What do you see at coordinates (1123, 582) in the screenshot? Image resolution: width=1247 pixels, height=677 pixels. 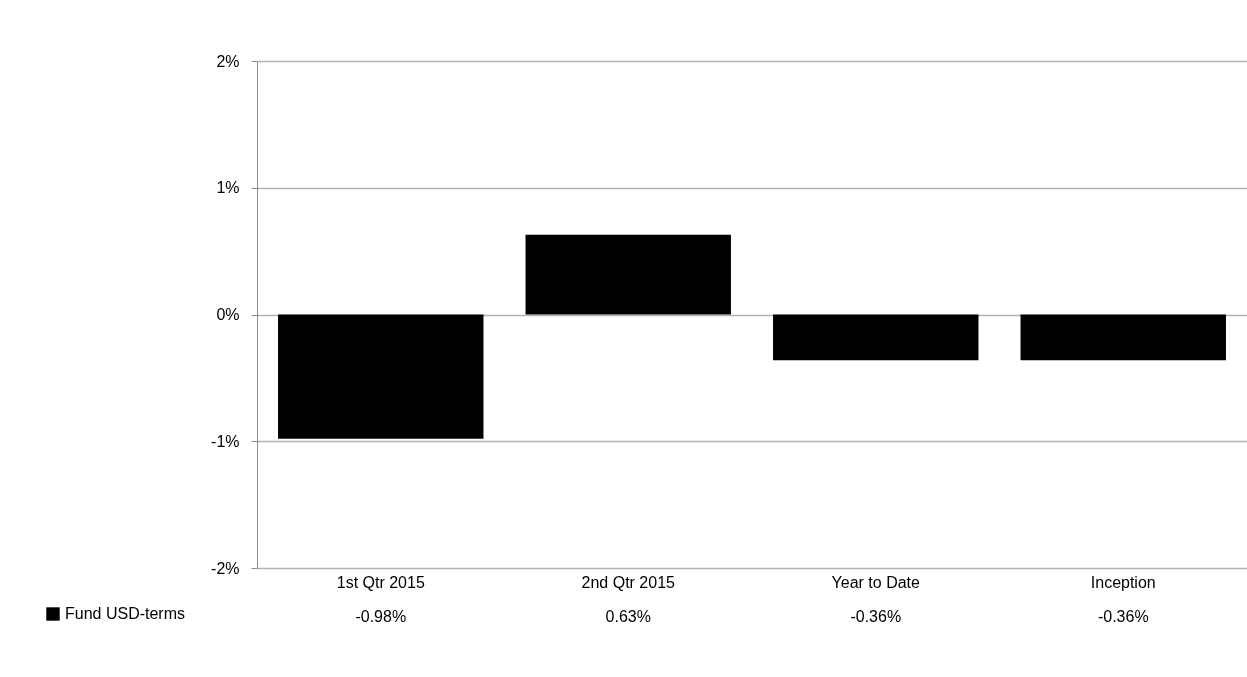 I see `x-tick-label: Inception` at bounding box center [1123, 582].